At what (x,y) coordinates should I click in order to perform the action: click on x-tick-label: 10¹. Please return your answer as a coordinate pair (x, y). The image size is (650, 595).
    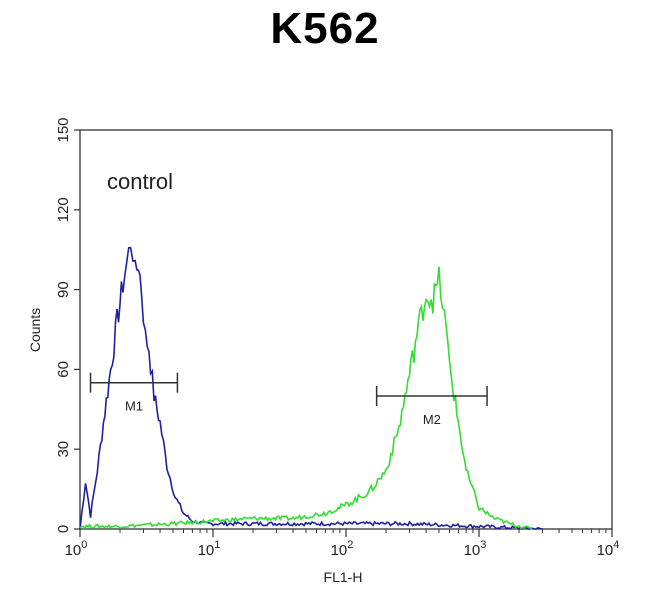
    Looking at the image, I should click on (209, 549).